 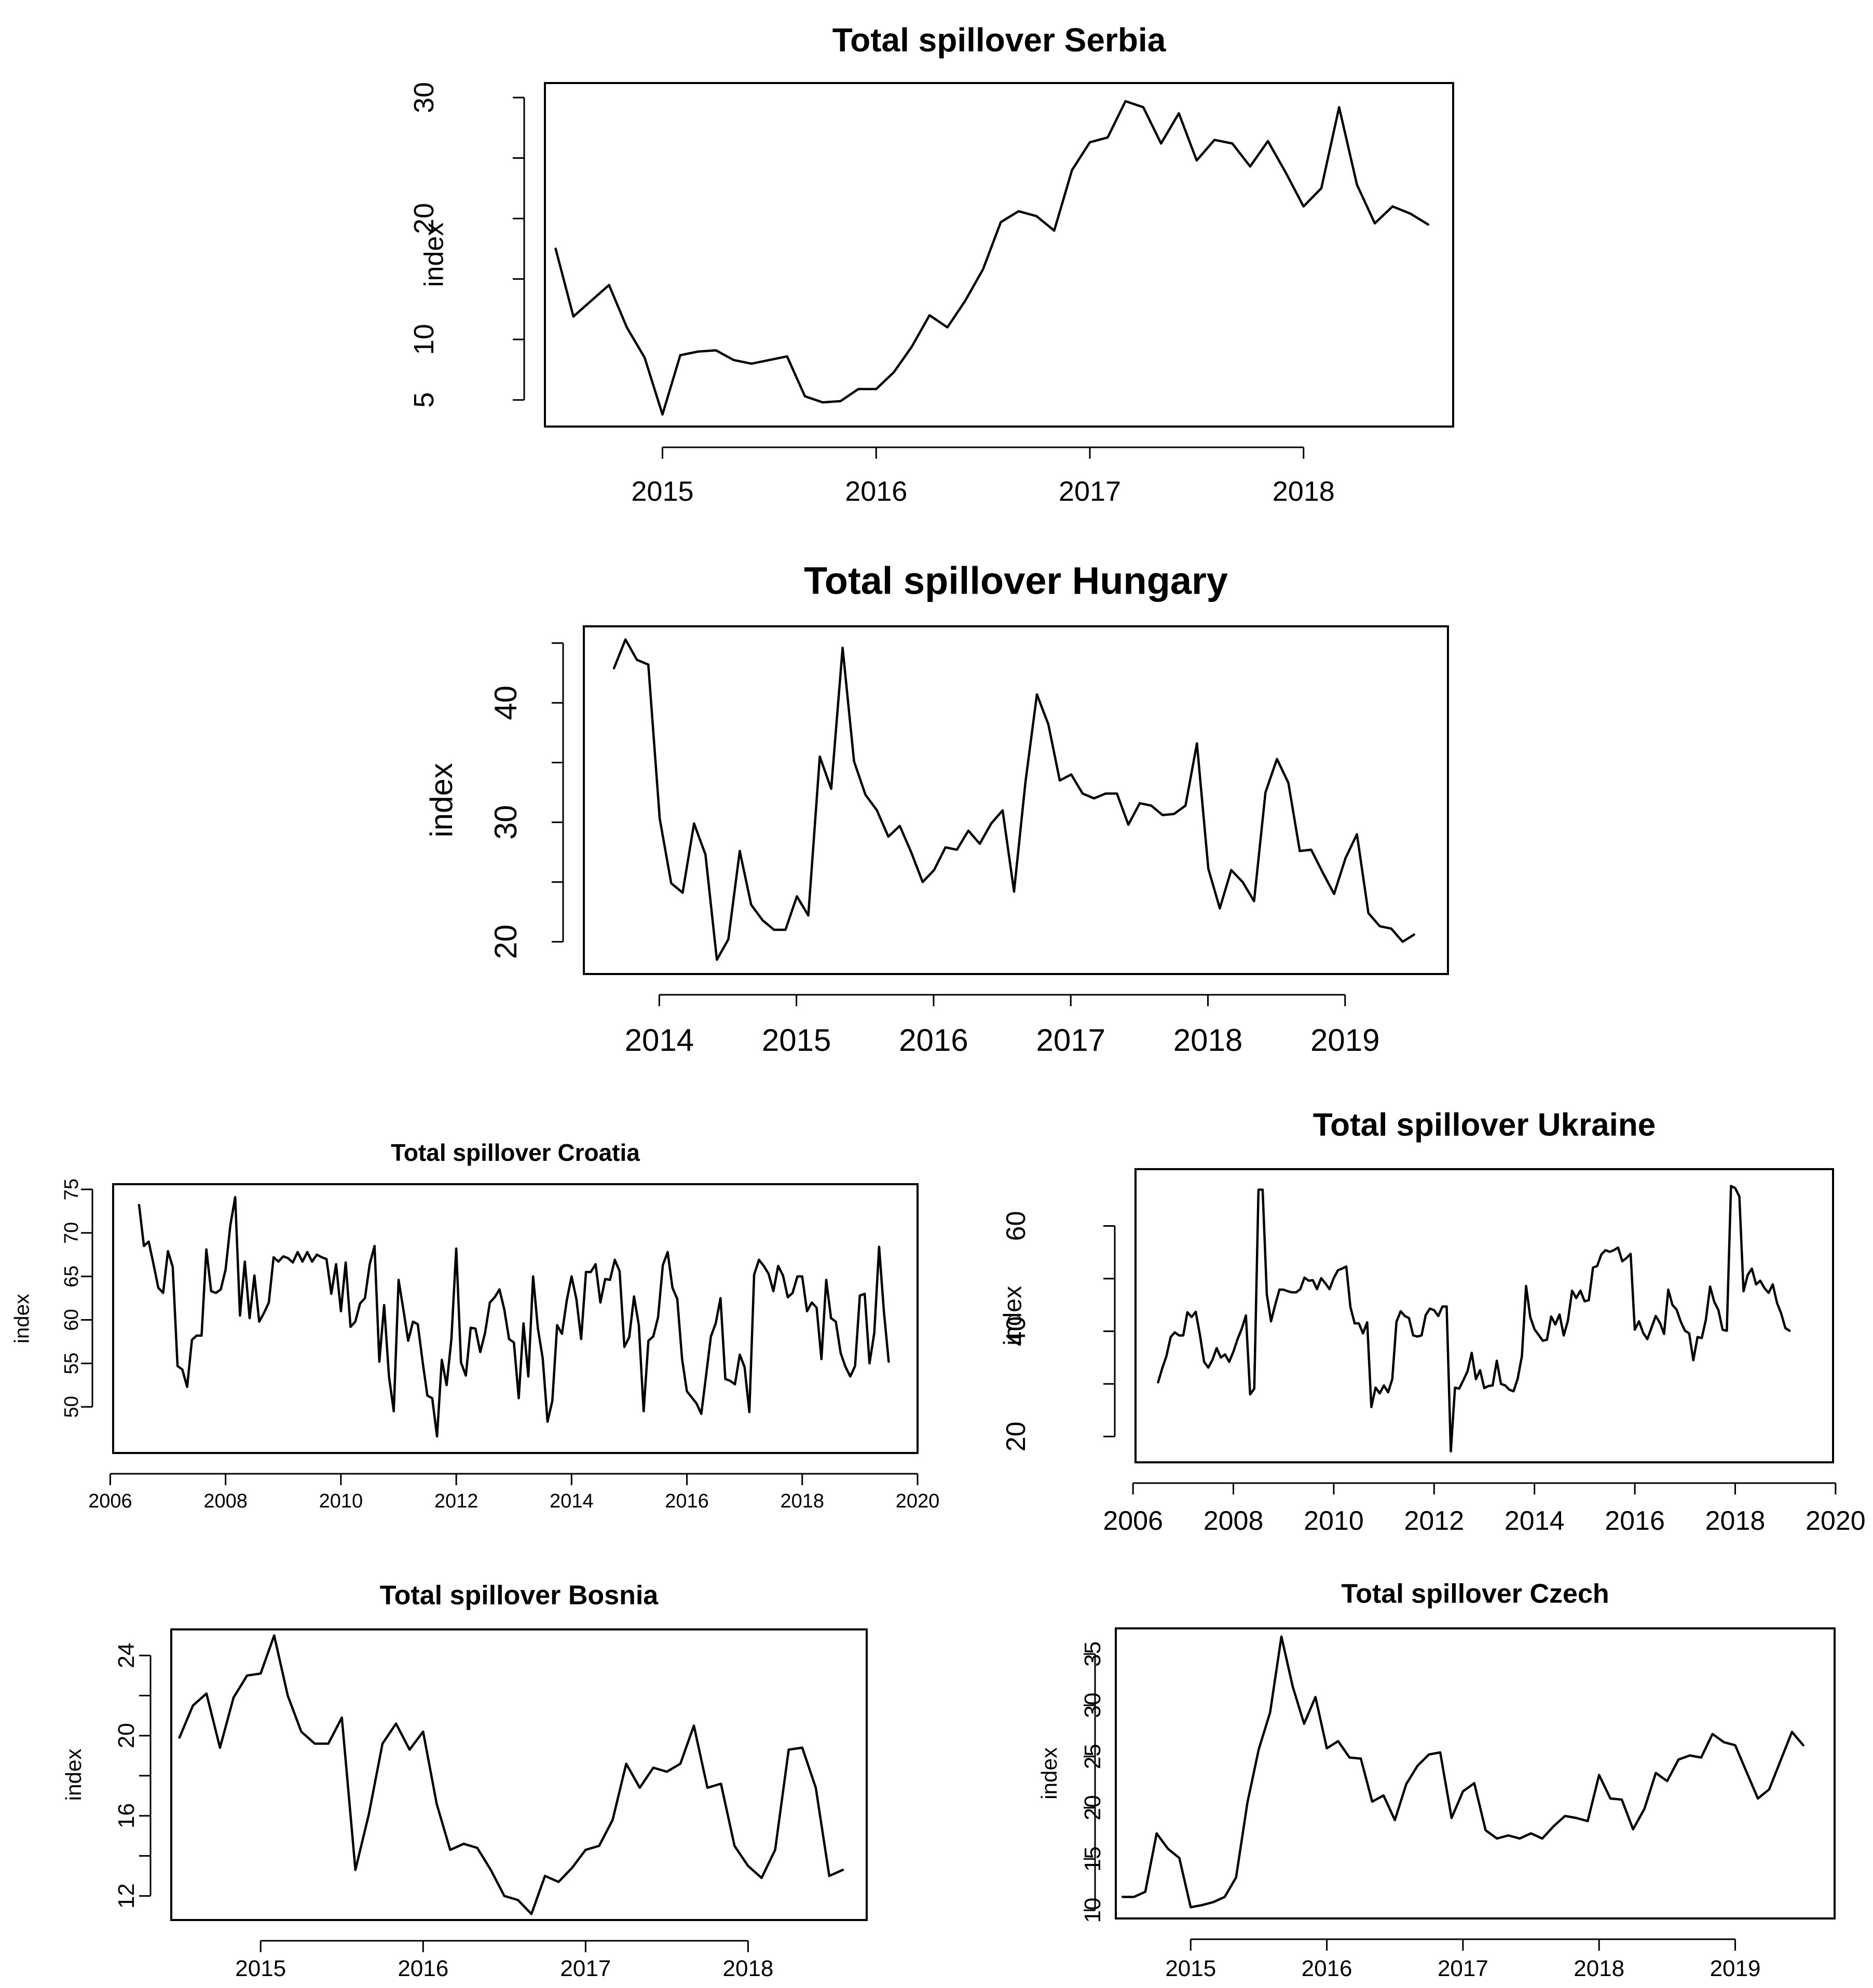 What do you see at coordinates (999, 40) in the screenshot?
I see `chart-title: Total spillover Serbia` at bounding box center [999, 40].